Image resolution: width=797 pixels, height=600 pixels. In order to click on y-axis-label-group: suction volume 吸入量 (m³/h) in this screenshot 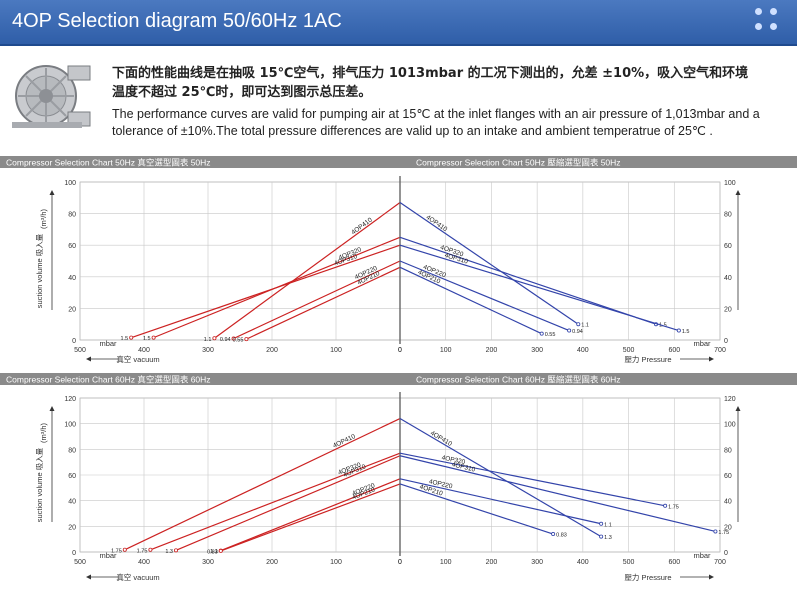, I will do `click(41, 473)`.